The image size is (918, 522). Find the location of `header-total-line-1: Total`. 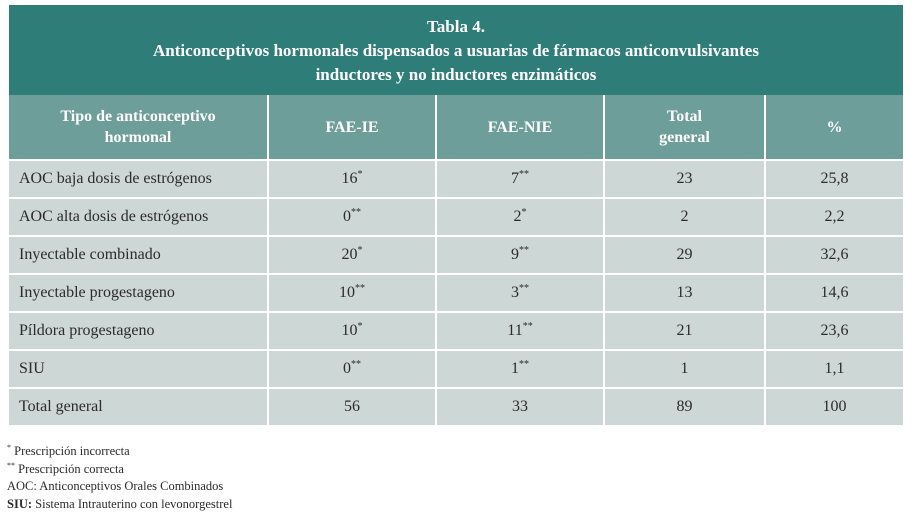

header-total-line-1: Total is located at coordinates (684, 116).